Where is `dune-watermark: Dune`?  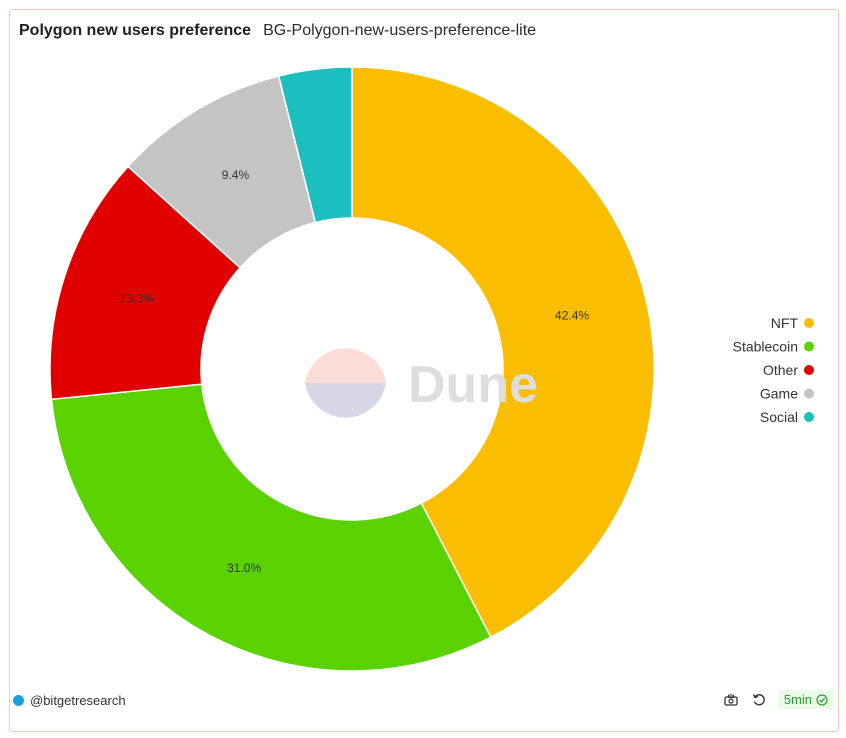 dune-watermark: Dune is located at coordinates (421, 383).